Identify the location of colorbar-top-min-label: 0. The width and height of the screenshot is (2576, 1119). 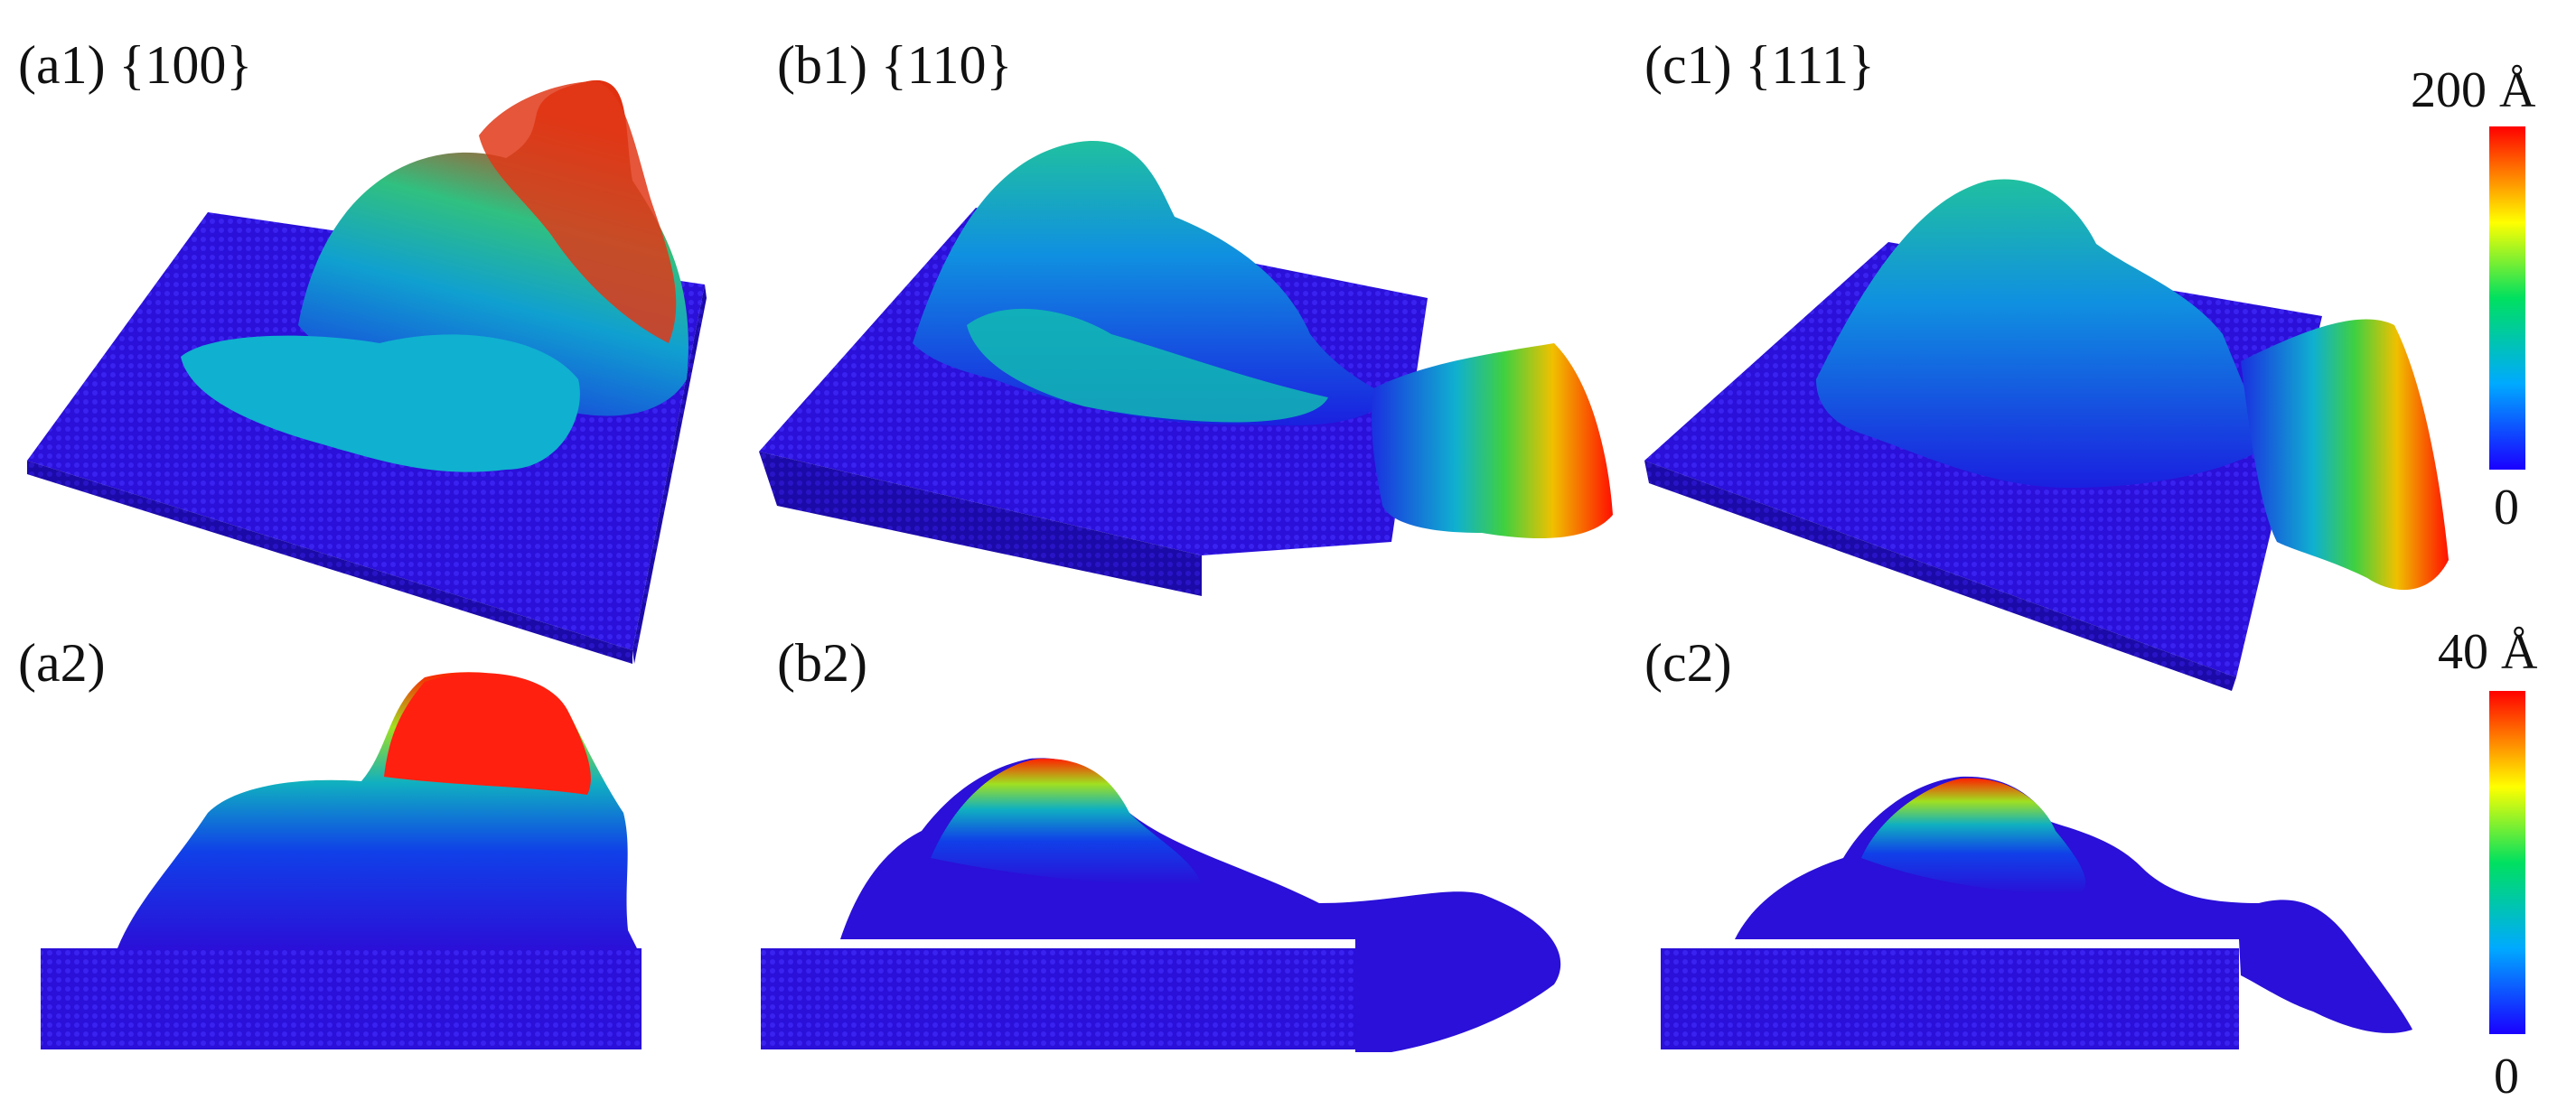
(2506, 508).